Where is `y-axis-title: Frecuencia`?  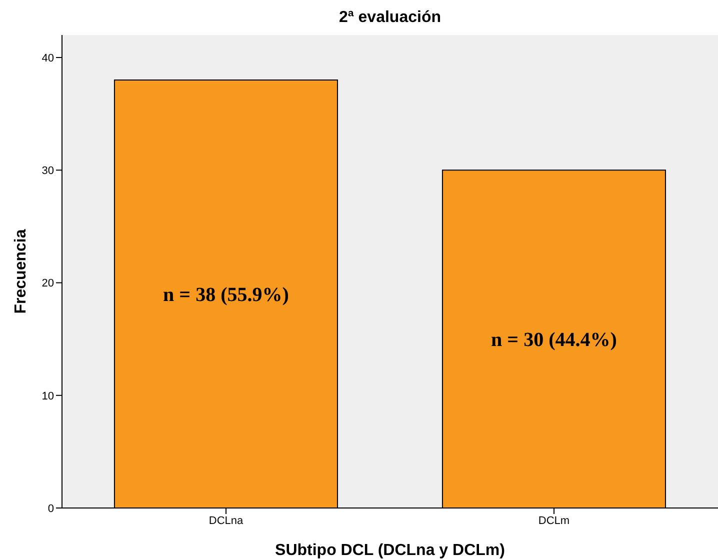
y-axis-title: Frecuencia is located at coordinates (21, 271).